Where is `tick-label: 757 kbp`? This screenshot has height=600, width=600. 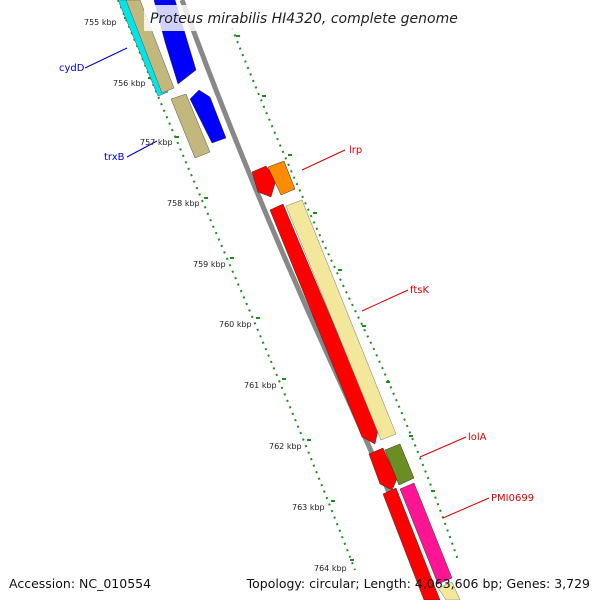
tick-label: 757 kbp is located at coordinates (156, 142).